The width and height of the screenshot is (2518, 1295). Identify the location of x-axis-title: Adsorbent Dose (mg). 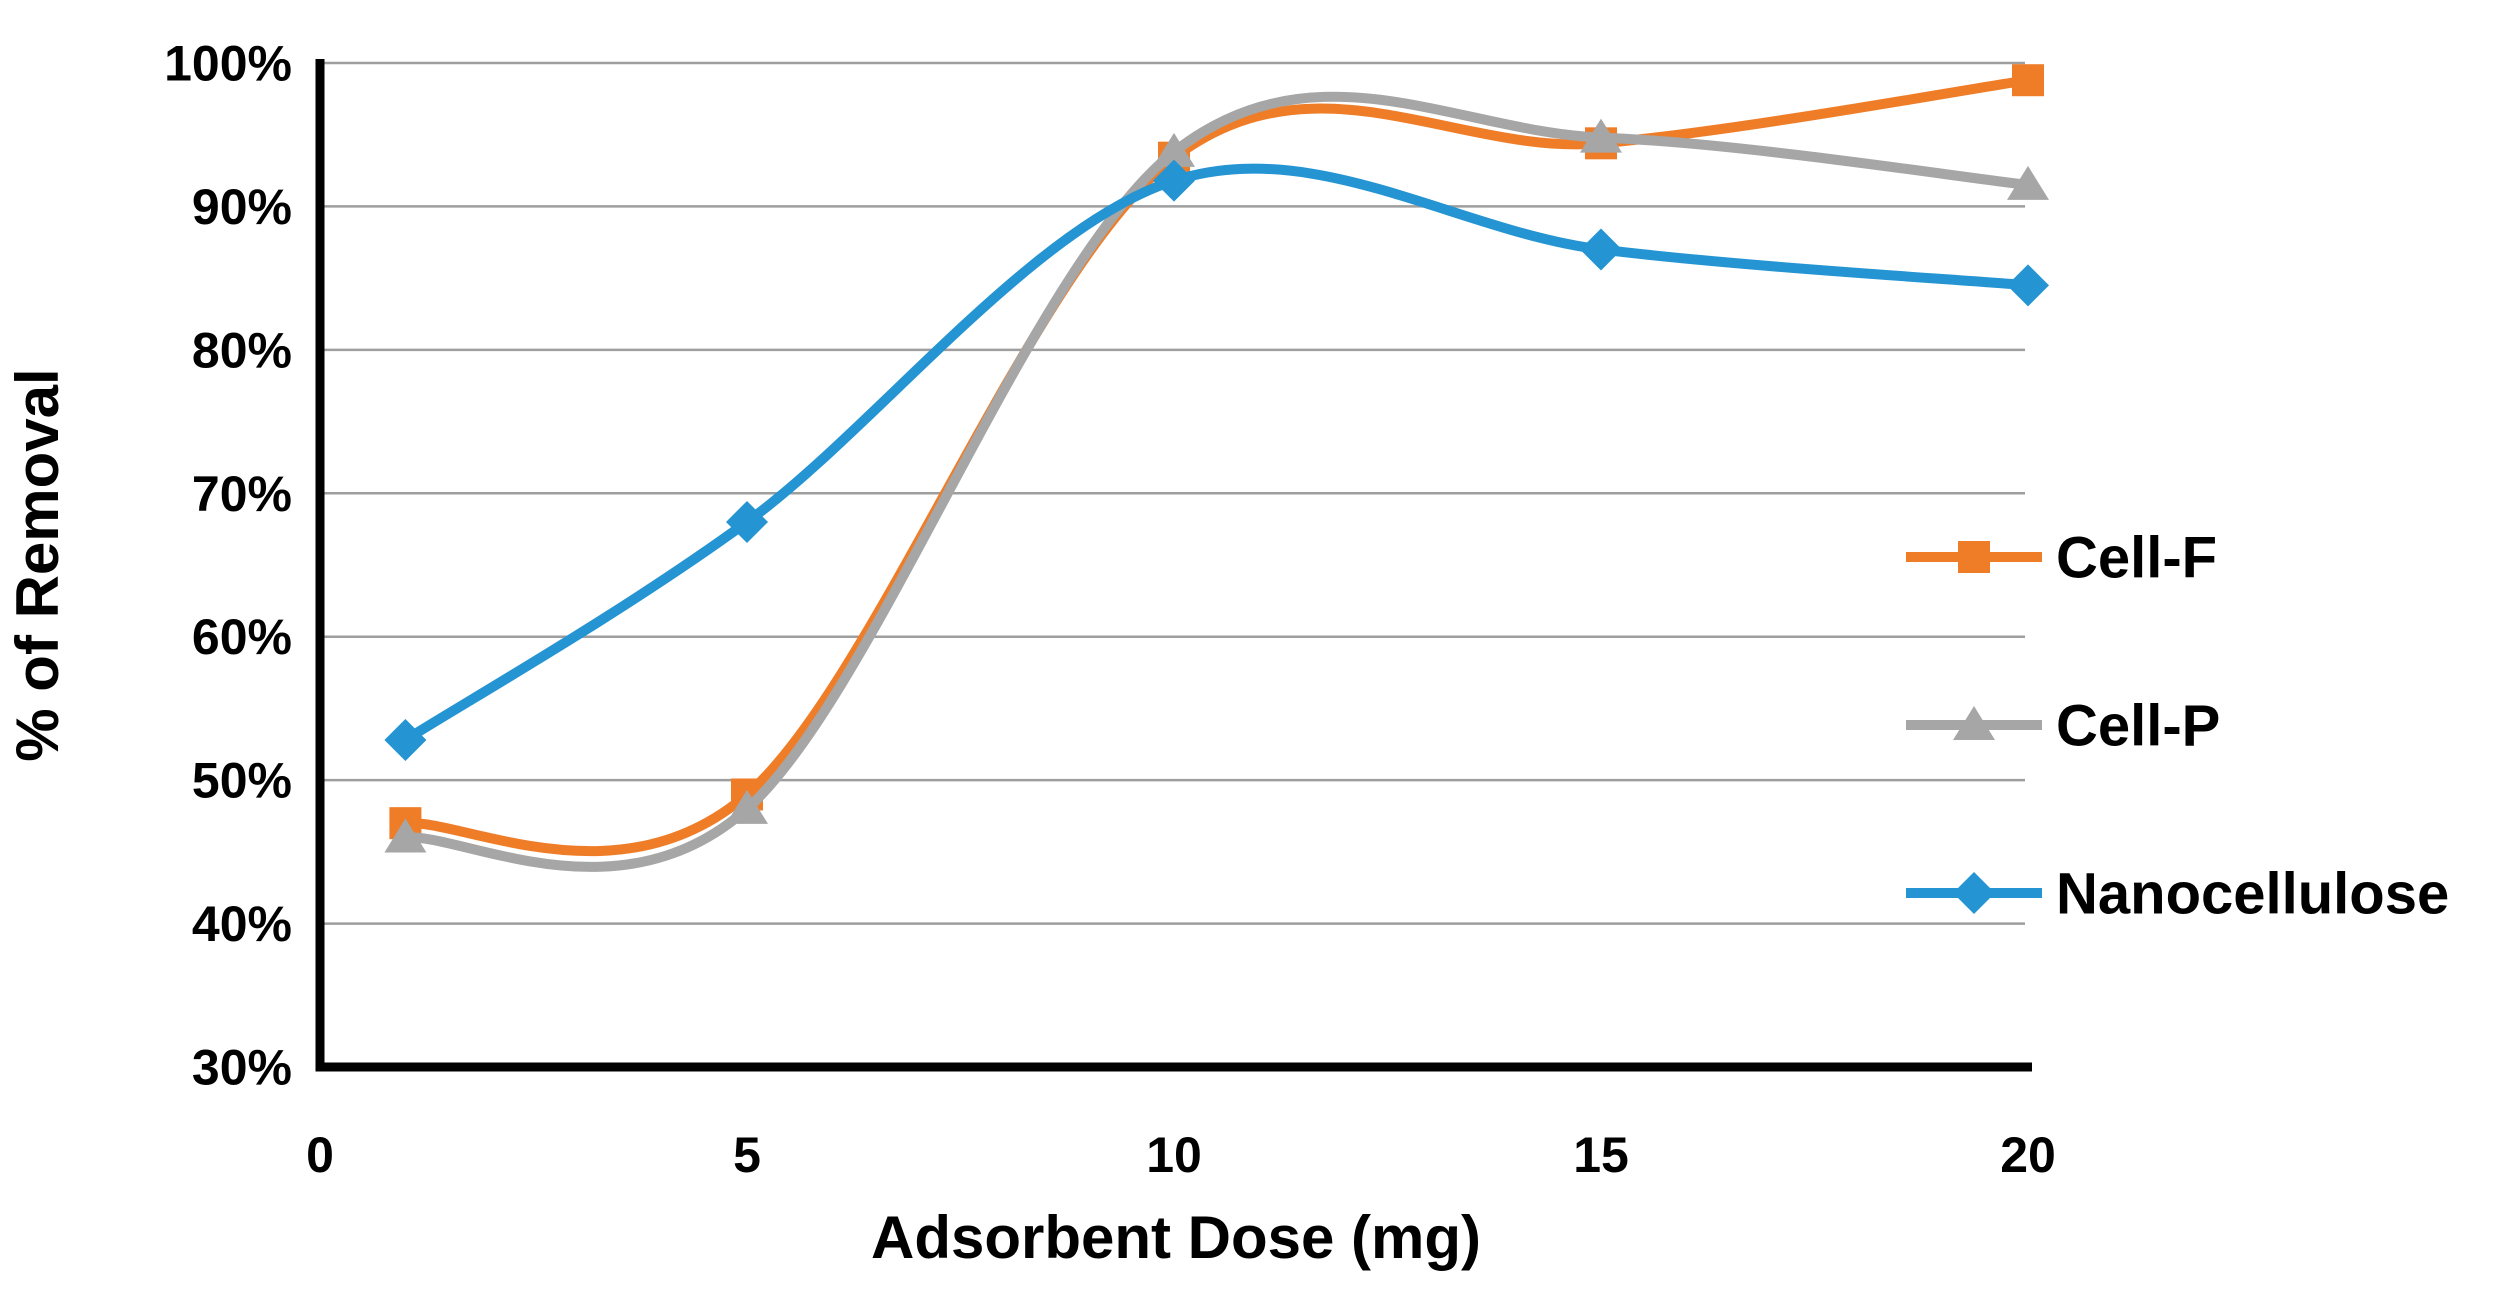
(1176, 1237).